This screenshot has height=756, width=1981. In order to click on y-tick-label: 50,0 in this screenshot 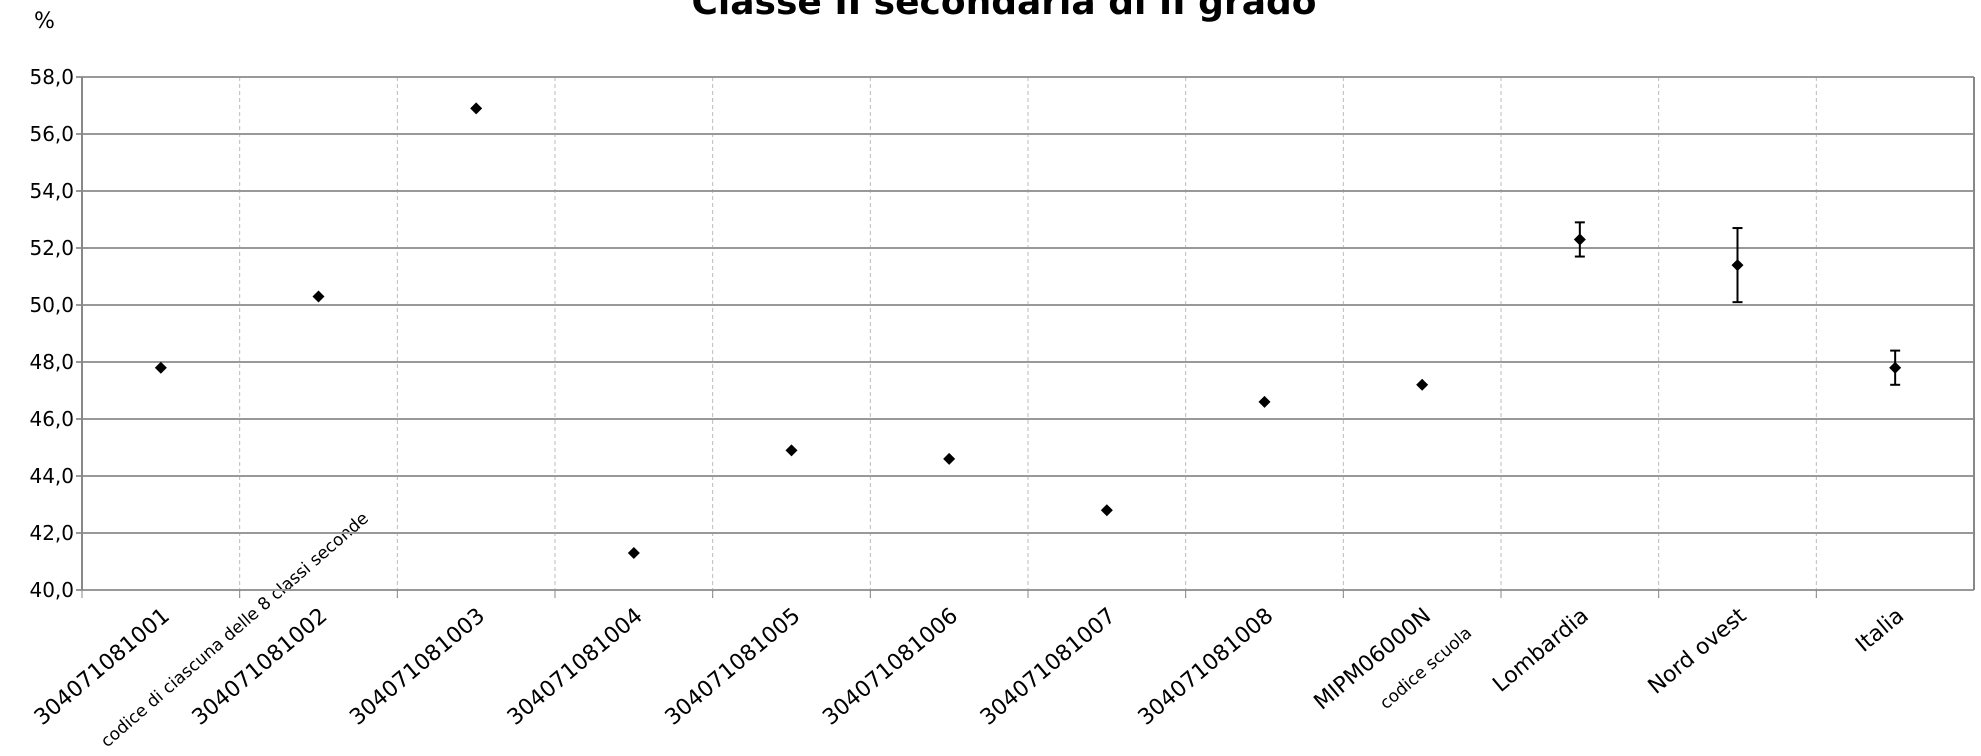, I will do `click(51, 305)`.